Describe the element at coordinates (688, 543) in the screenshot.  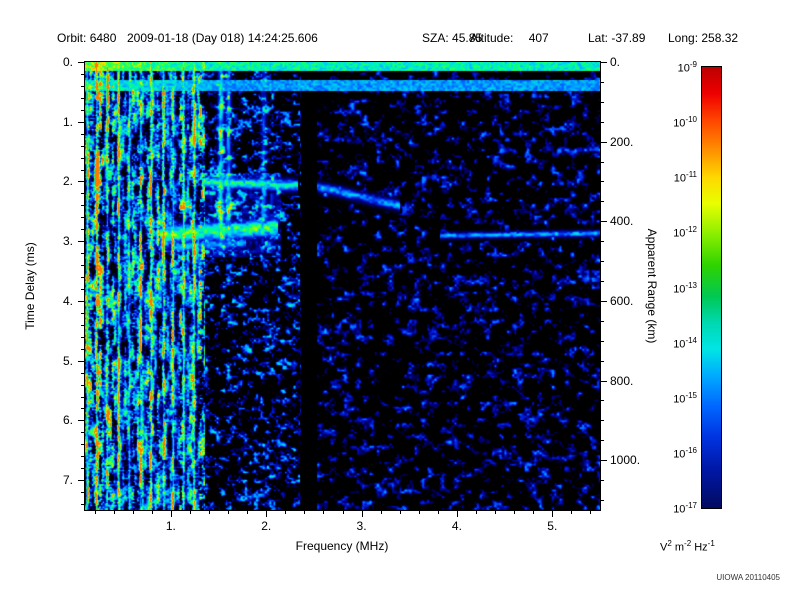
I see `units-exp: -2` at that location.